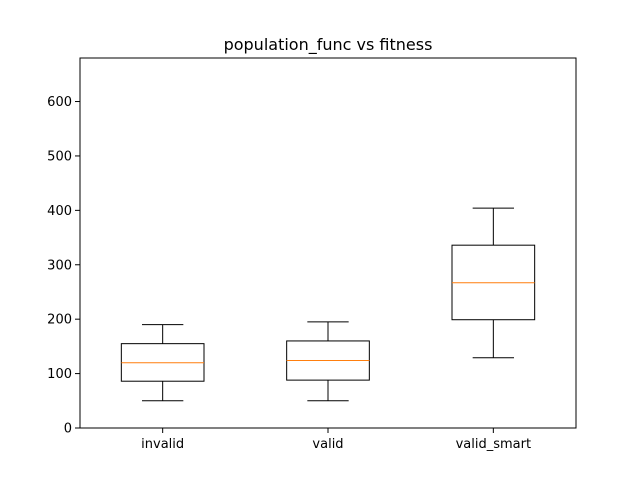  Describe the element at coordinates (493, 444) in the screenshot. I see `x-tick-label: valid_smart` at that location.